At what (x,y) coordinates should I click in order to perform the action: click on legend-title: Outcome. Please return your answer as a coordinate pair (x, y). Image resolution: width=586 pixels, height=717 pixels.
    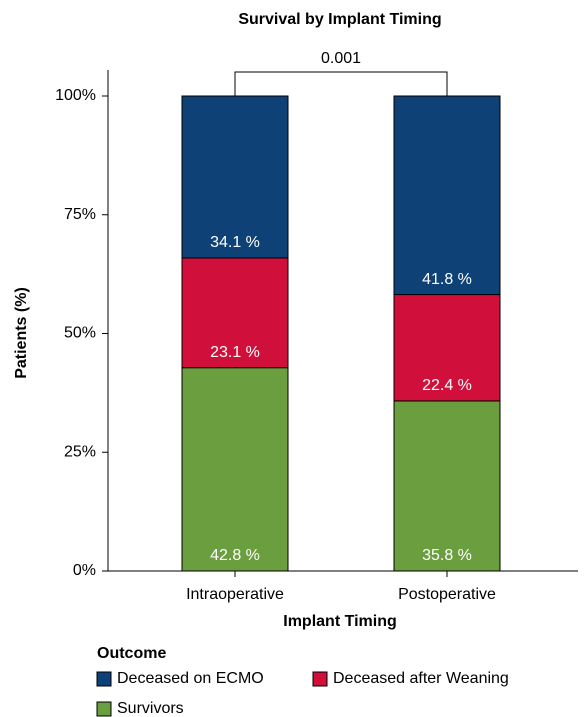
    Looking at the image, I should click on (131, 653).